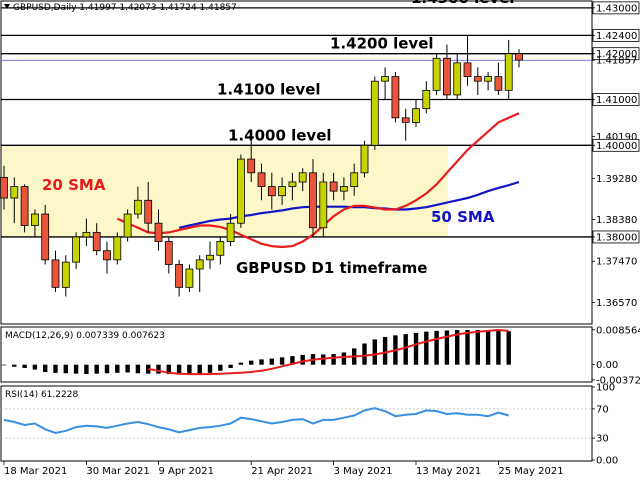 This screenshot has height=480, width=640. I want to click on rsi-tick-label: 70, so click(602, 409).